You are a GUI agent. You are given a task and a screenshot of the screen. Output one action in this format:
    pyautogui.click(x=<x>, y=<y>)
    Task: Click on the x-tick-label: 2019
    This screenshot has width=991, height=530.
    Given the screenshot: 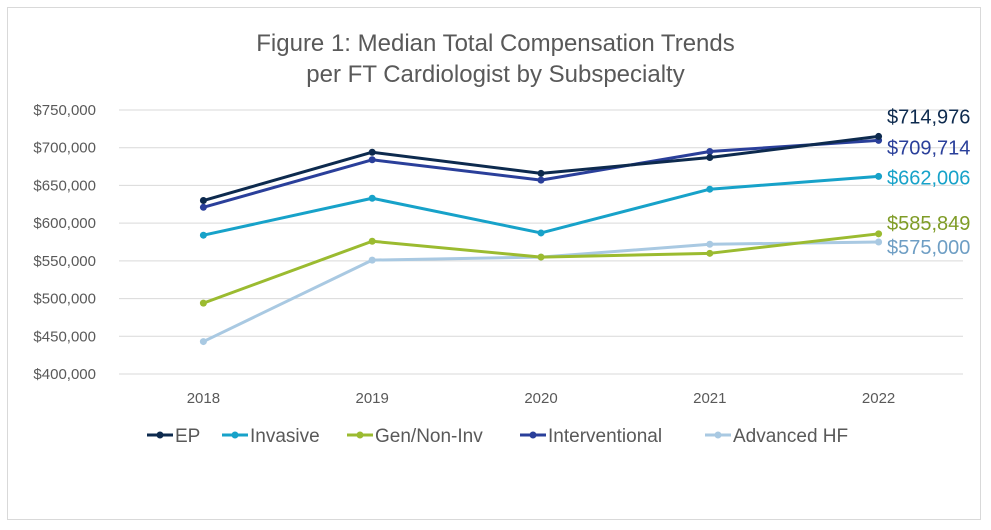 What is the action you would take?
    pyautogui.click(x=372, y=398)
    